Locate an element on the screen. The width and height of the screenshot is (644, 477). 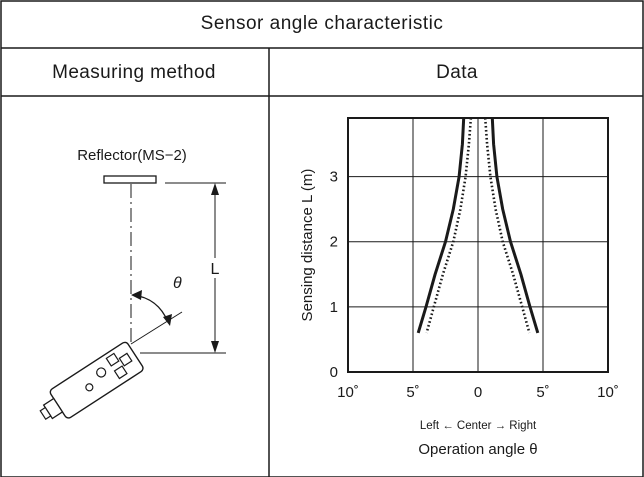
sensor-lens is located at coordinates (101, 372).